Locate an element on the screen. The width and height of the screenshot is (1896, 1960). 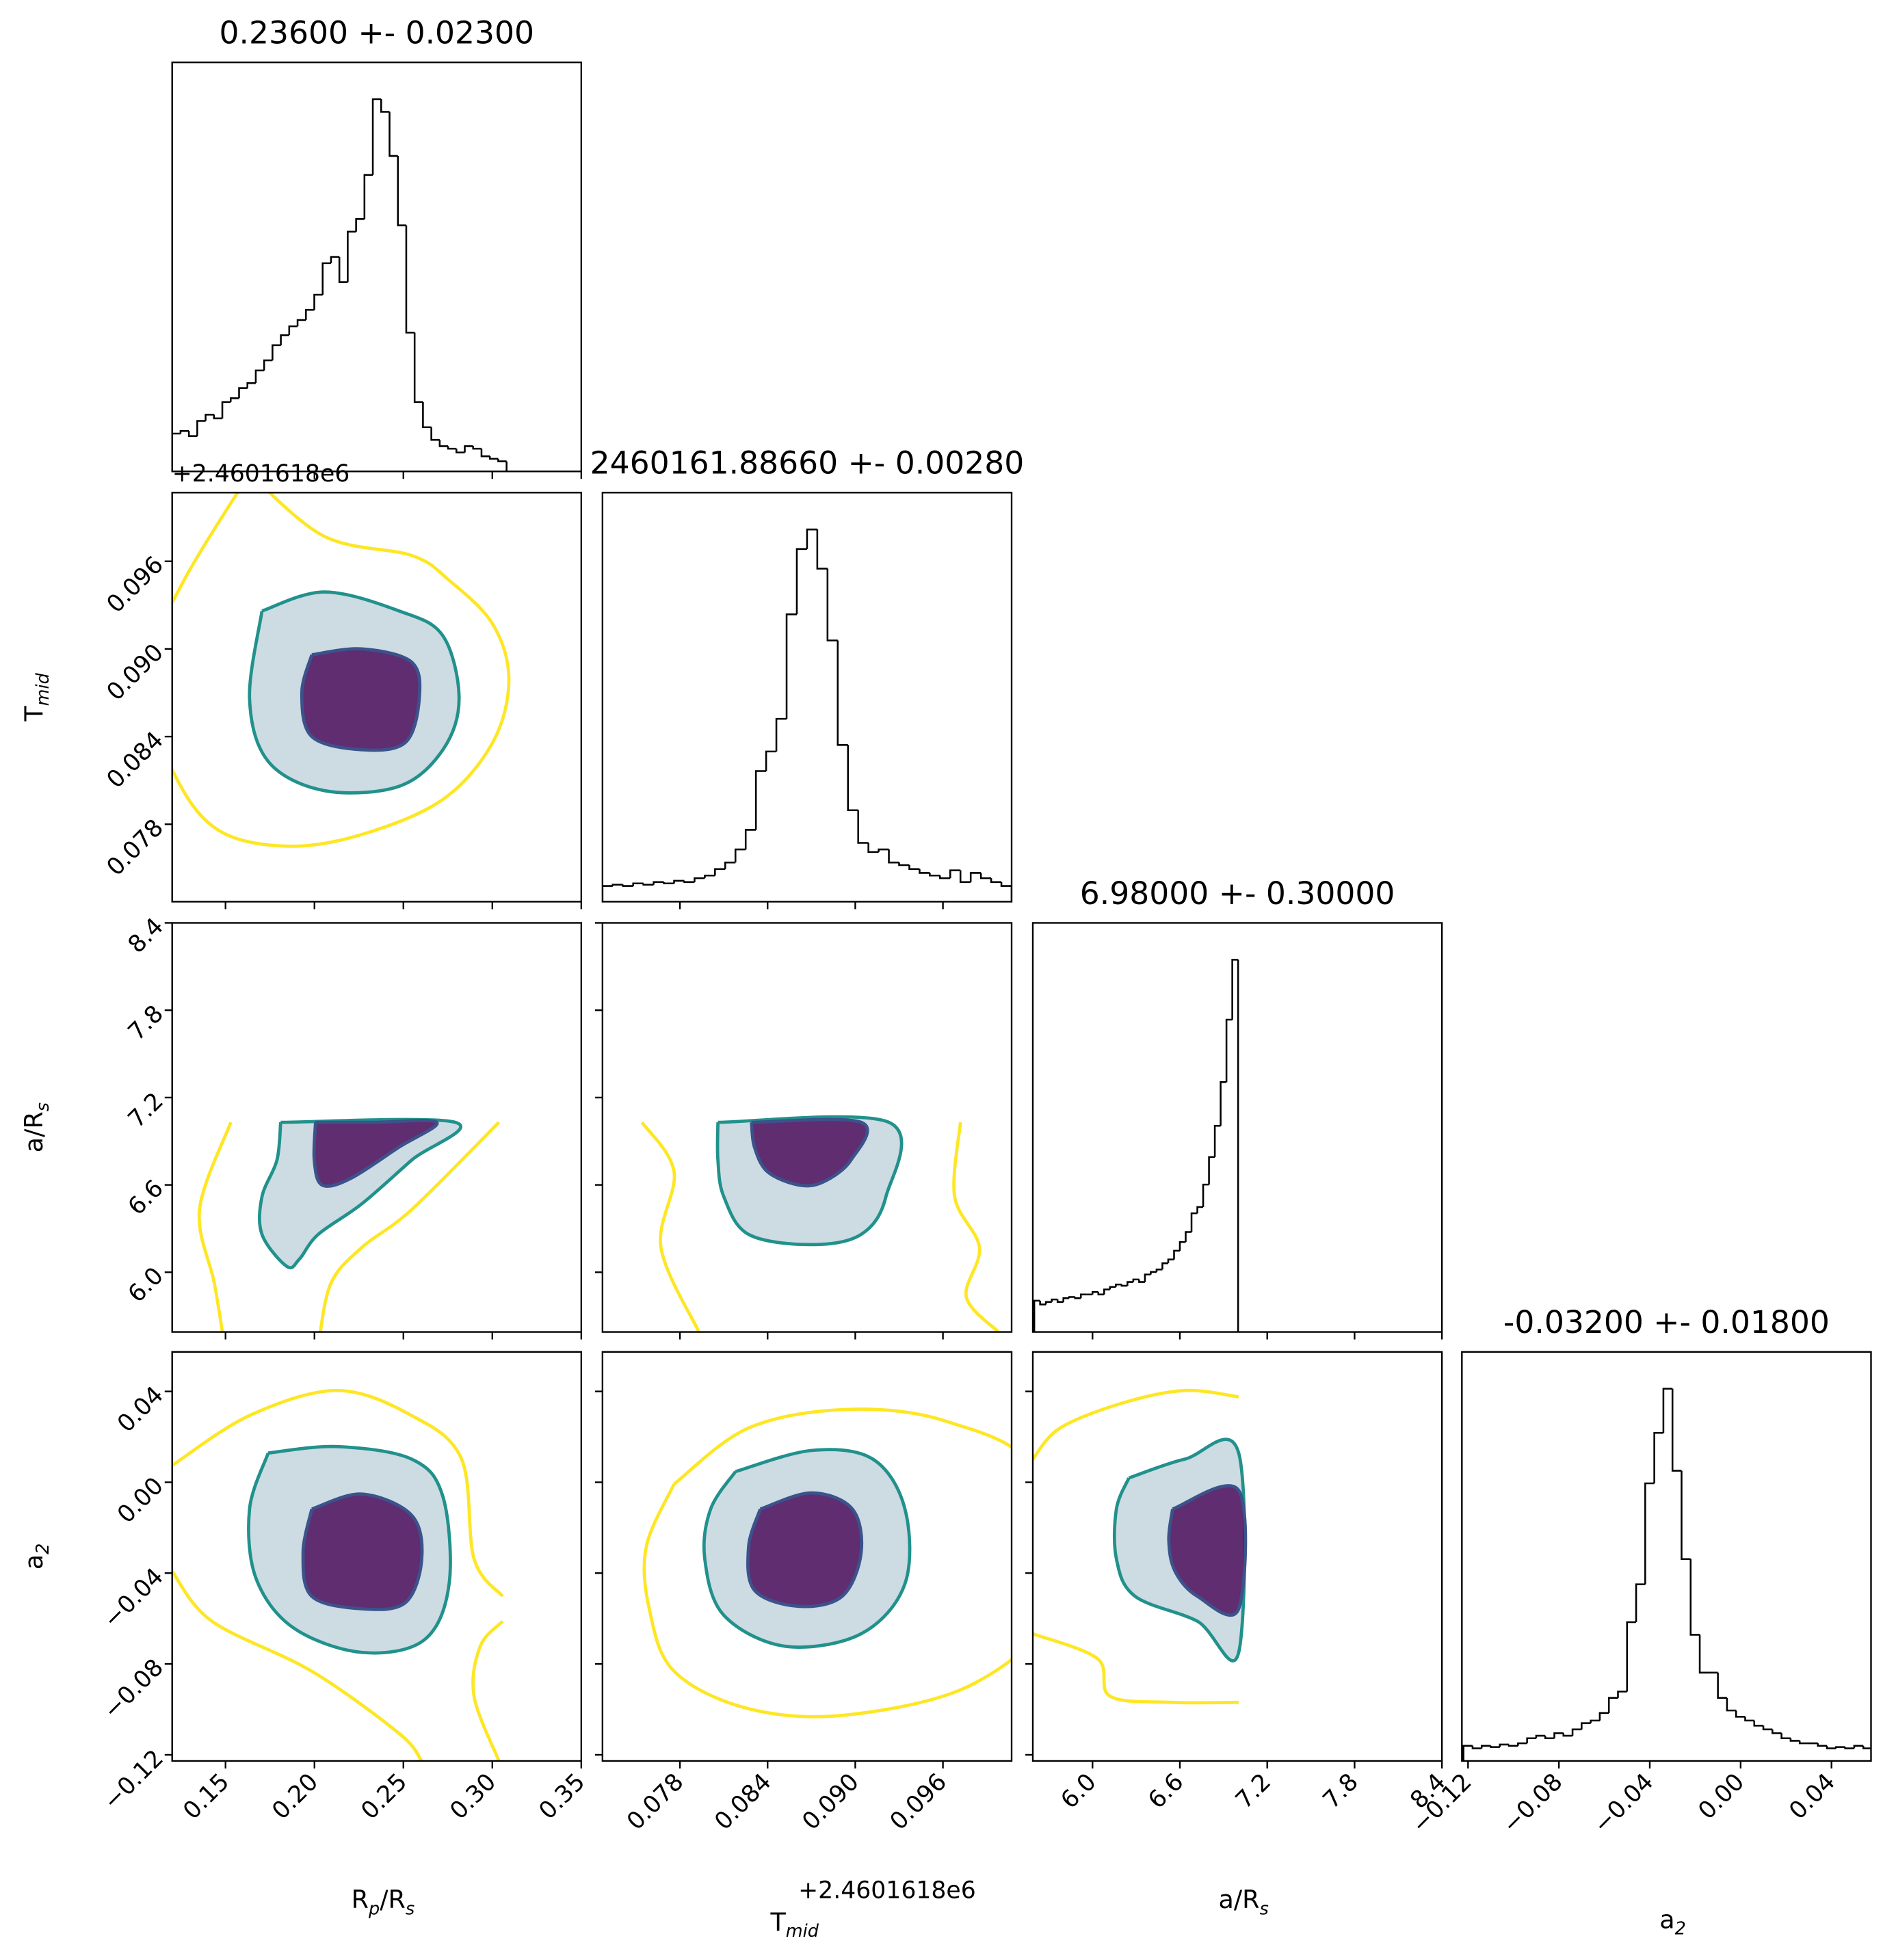
x-tick-label: −0.04 is located at coordinates (1623, 1804).